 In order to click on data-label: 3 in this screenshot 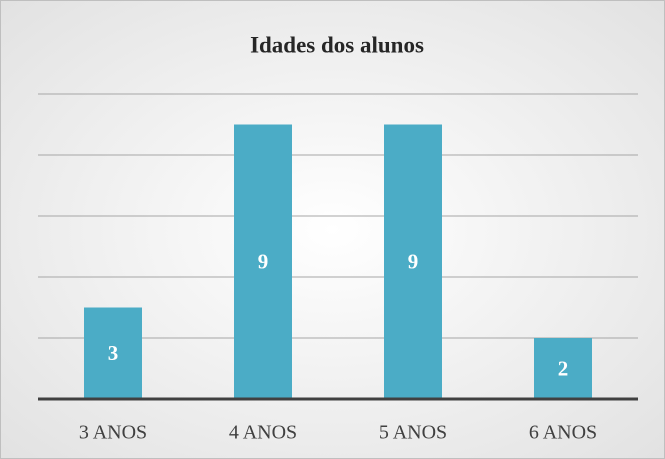, I will do `click(113, 353)`.